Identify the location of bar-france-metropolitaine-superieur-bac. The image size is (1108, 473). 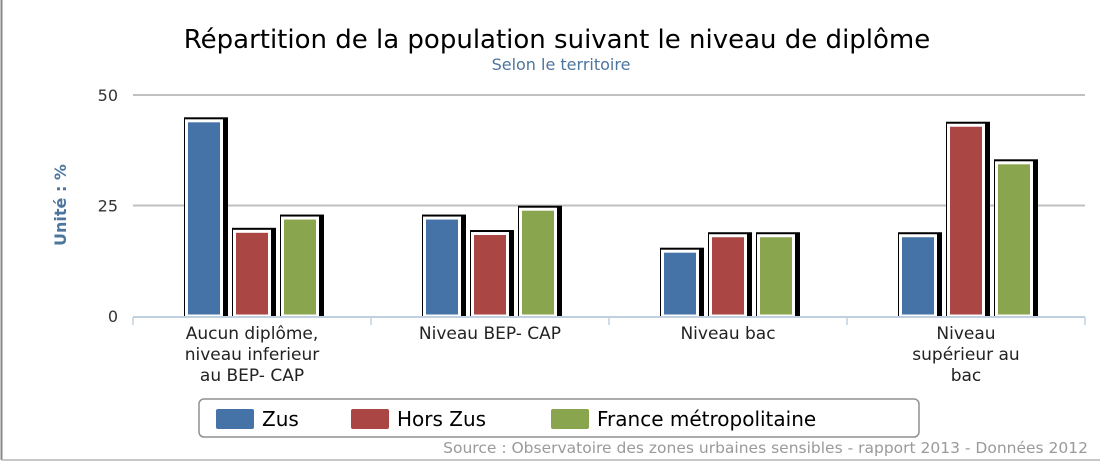
(1016, 238).